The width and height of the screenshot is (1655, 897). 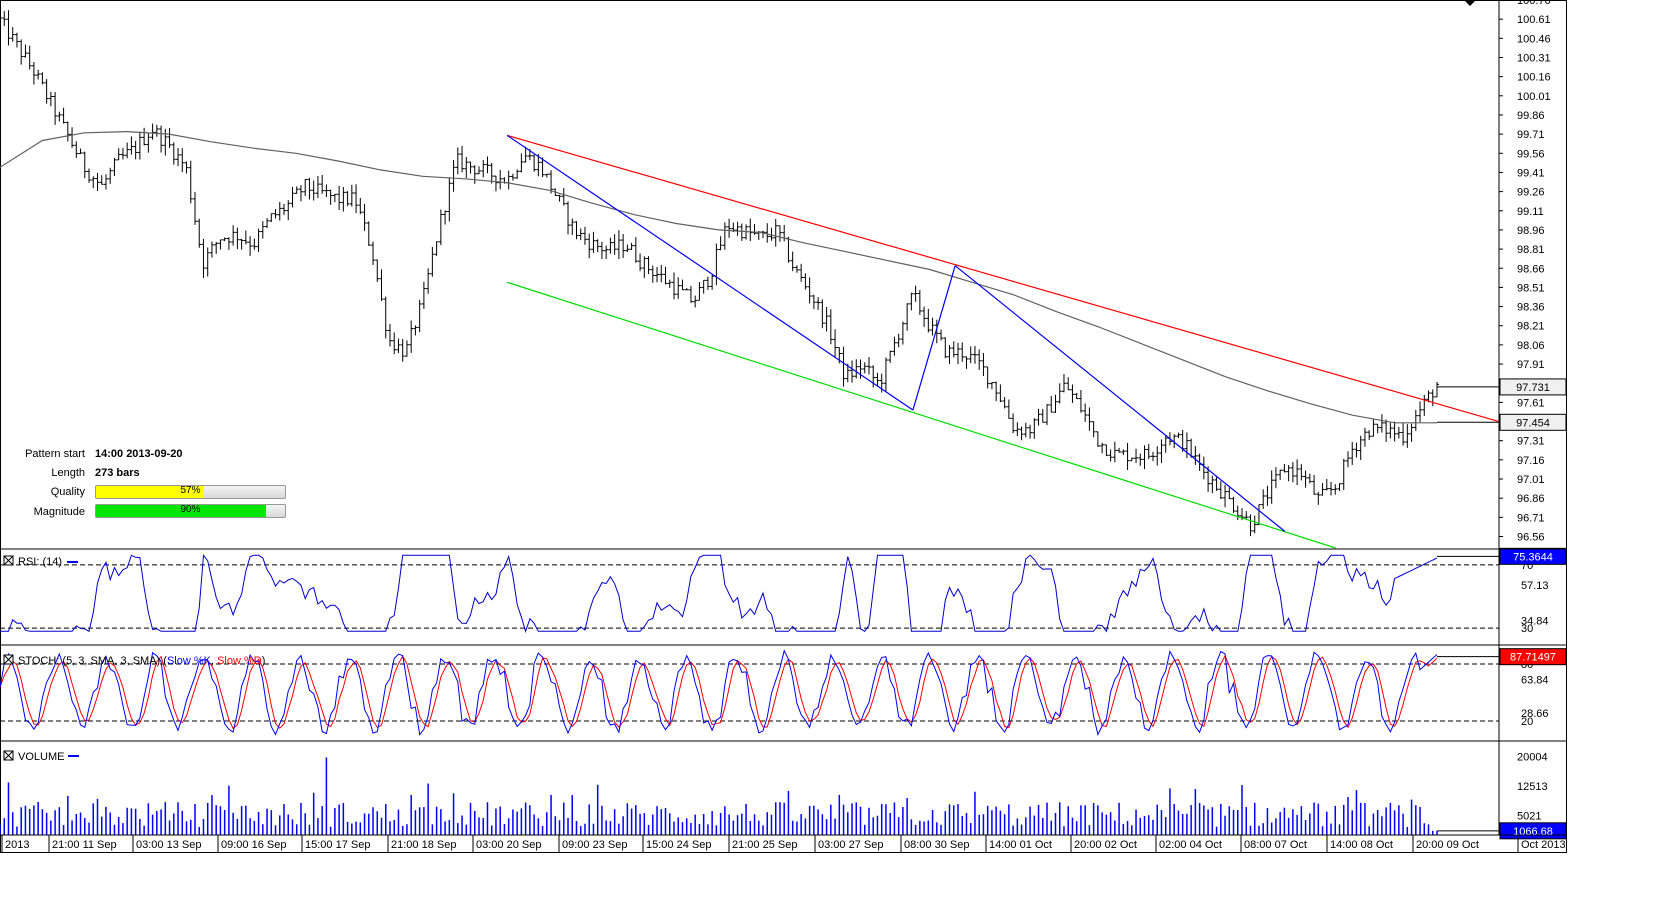 What do you see at coordinates (1533, 422) in the screenshot?
I see `ma-price-box` at bounding box center [1533, 422].